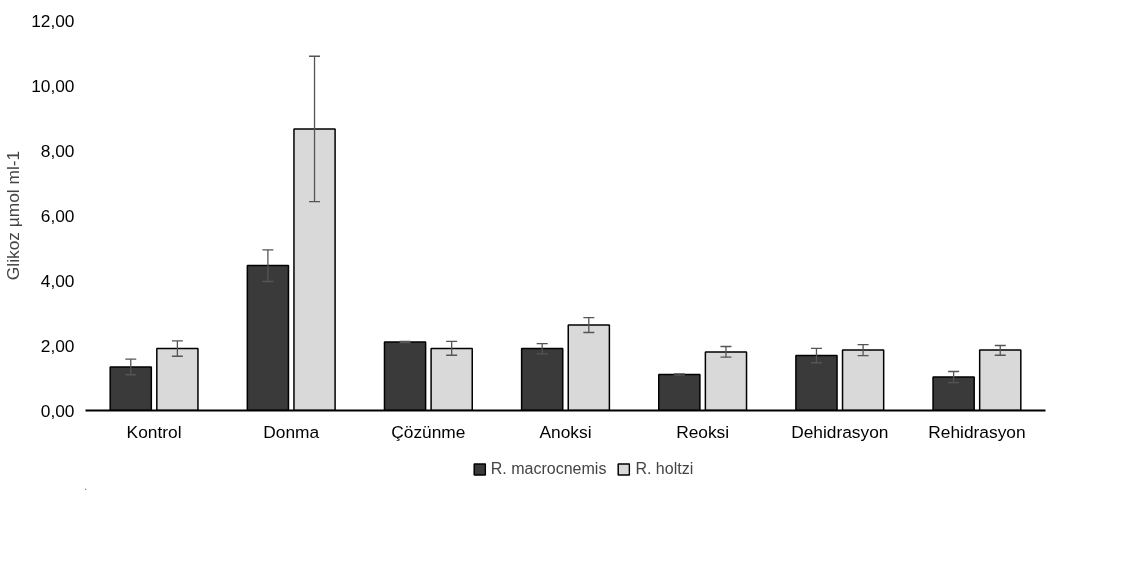  I want to click on y-tick-label: 2,00, so click(57, 345).